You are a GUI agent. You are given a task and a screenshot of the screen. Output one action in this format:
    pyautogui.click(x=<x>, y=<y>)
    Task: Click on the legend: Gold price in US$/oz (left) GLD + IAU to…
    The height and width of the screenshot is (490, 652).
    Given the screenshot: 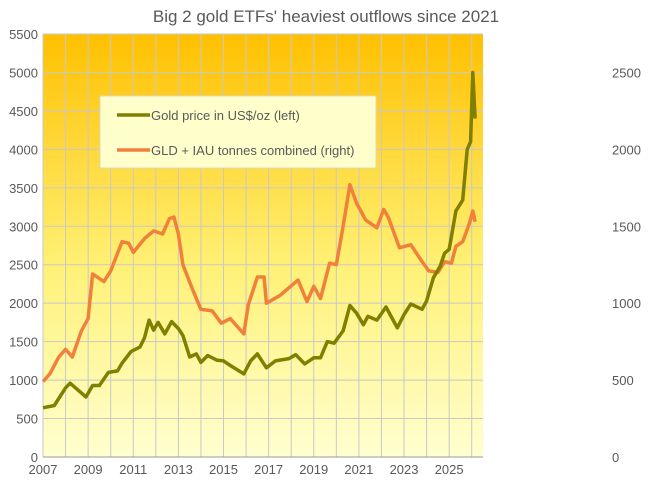 What is the action you would take?
    pyautogui.click(x=238, y=132)
    